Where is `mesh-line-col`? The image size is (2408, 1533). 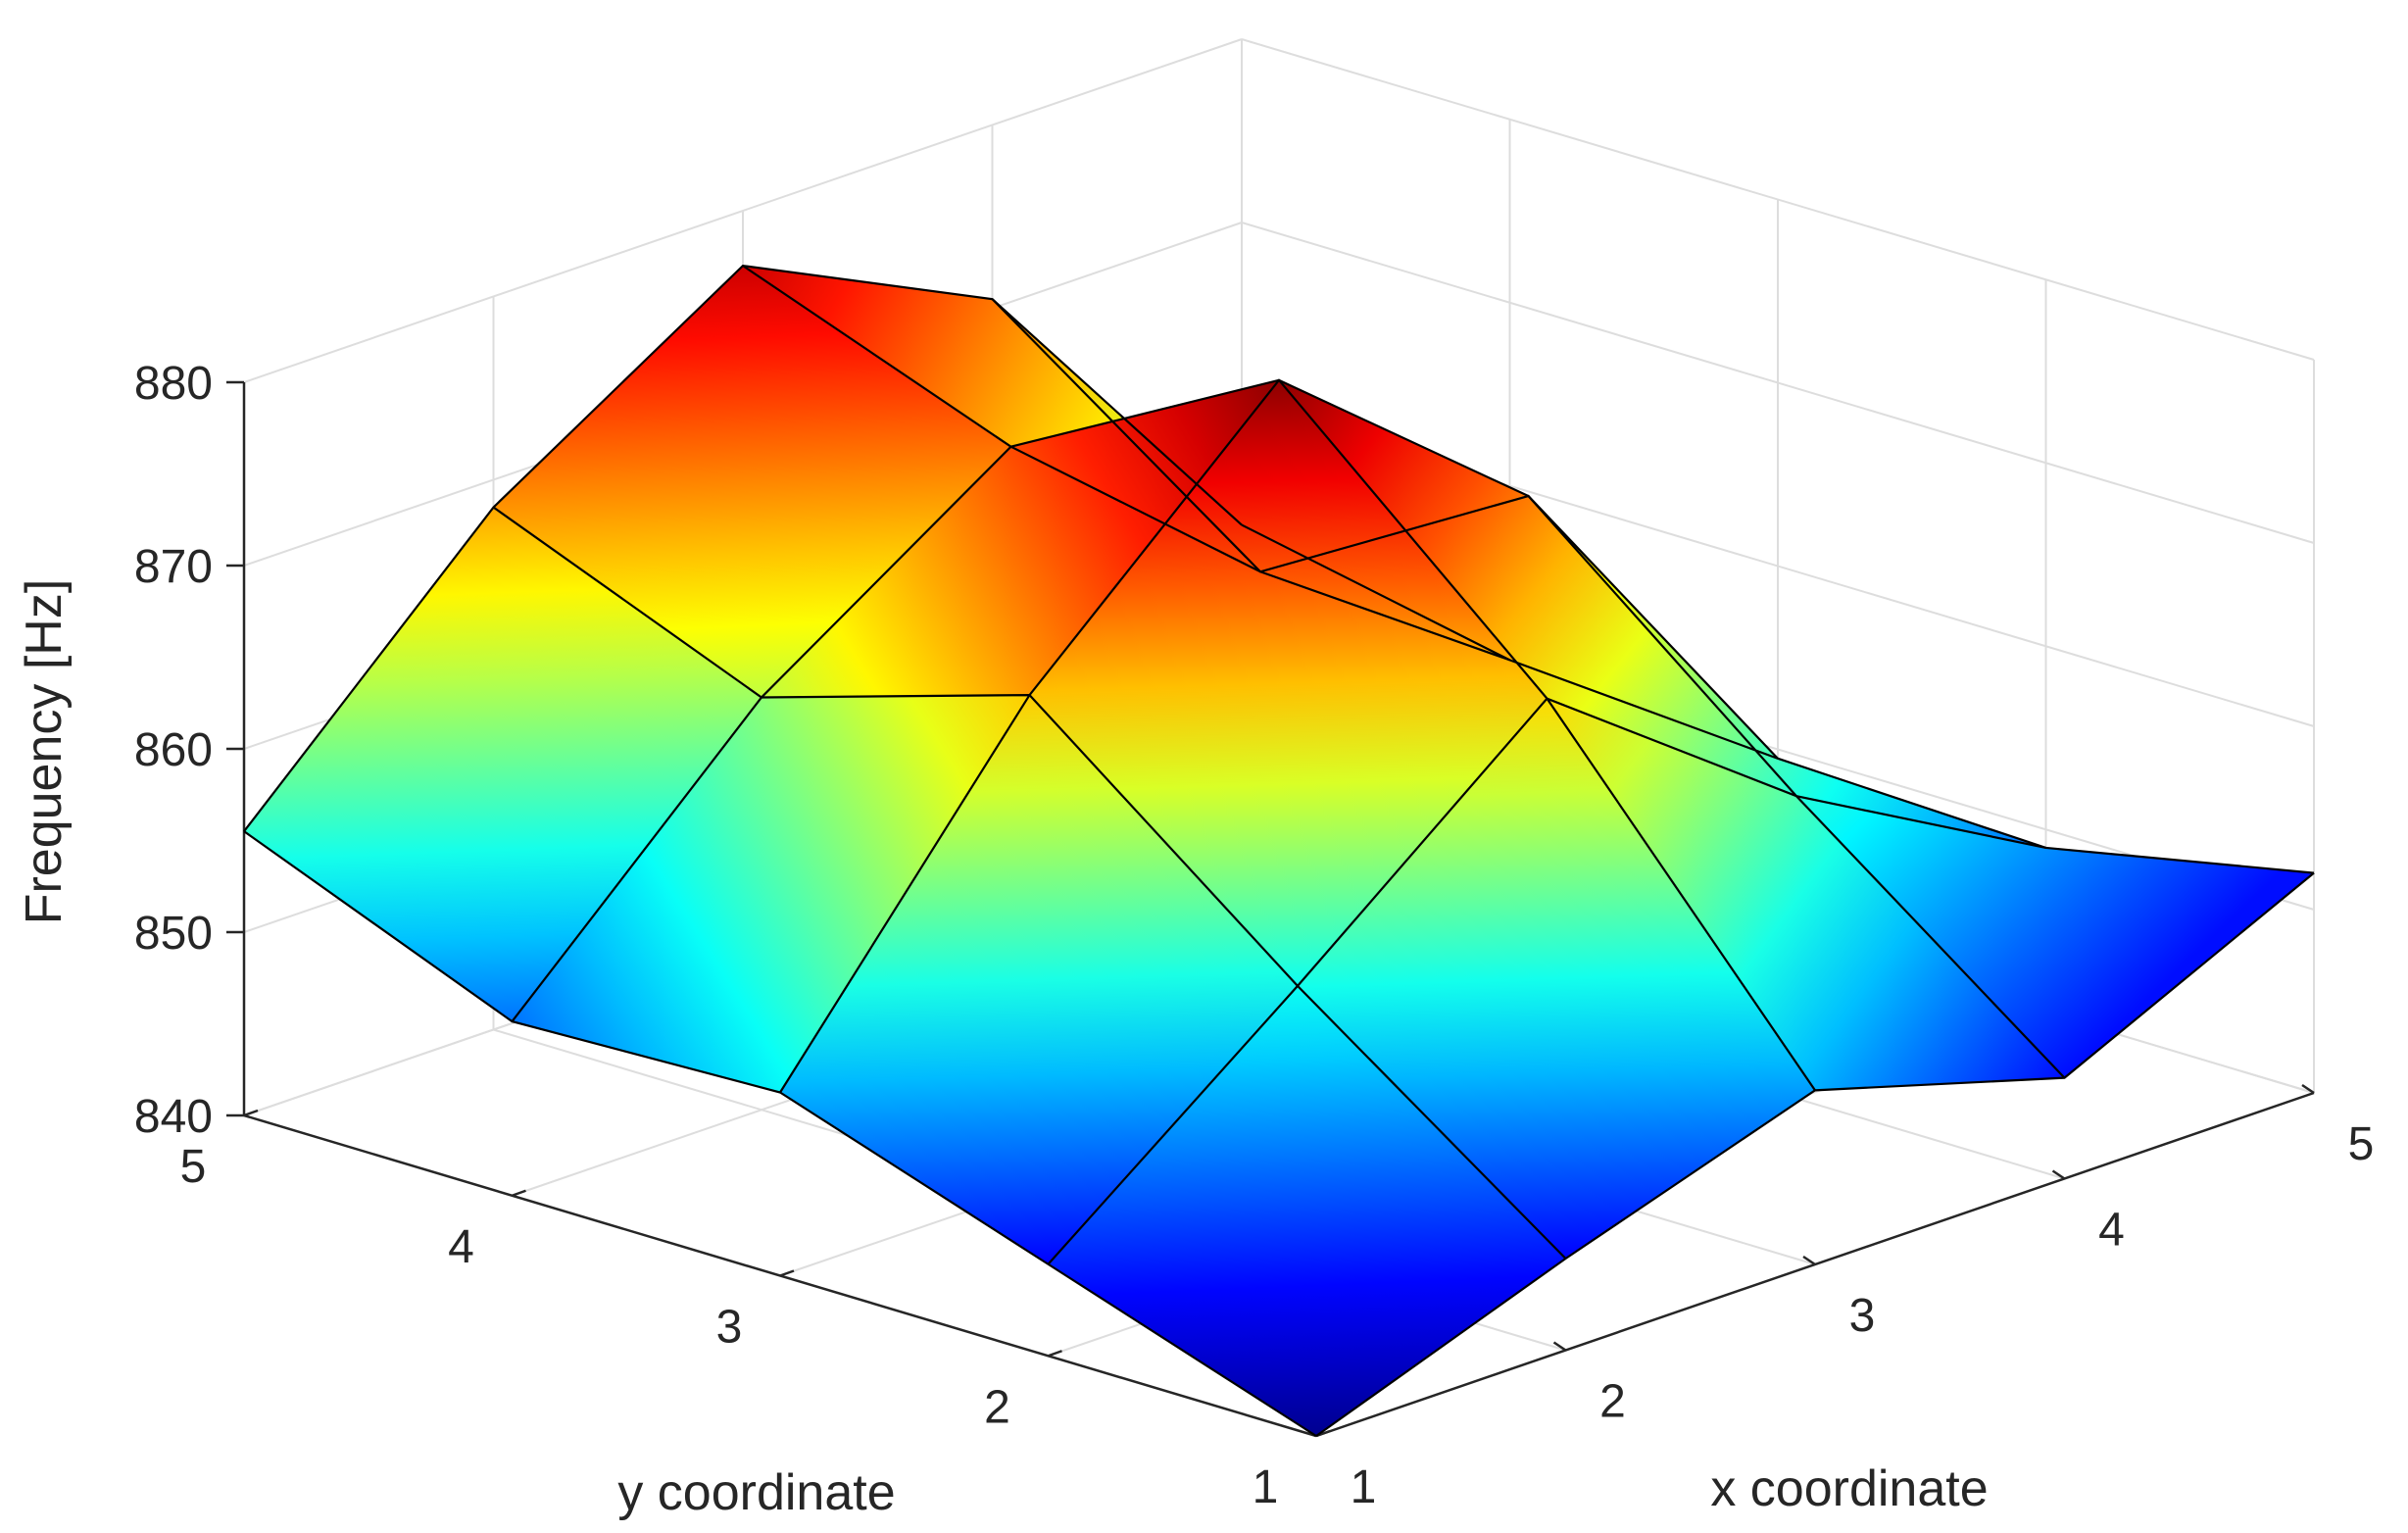 mesh-line-col is located at coordinates (1778, 698).